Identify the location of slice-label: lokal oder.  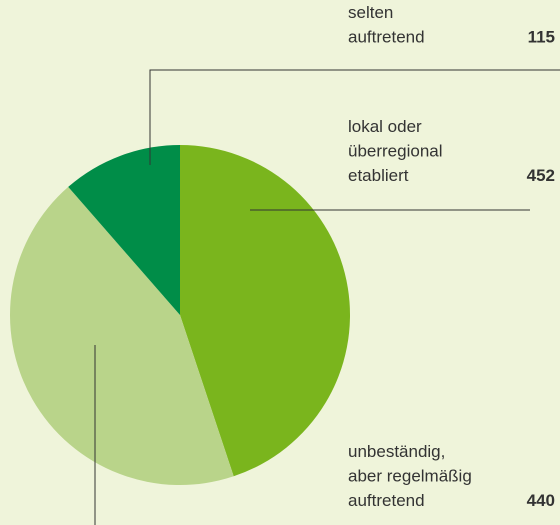
(385, 126).